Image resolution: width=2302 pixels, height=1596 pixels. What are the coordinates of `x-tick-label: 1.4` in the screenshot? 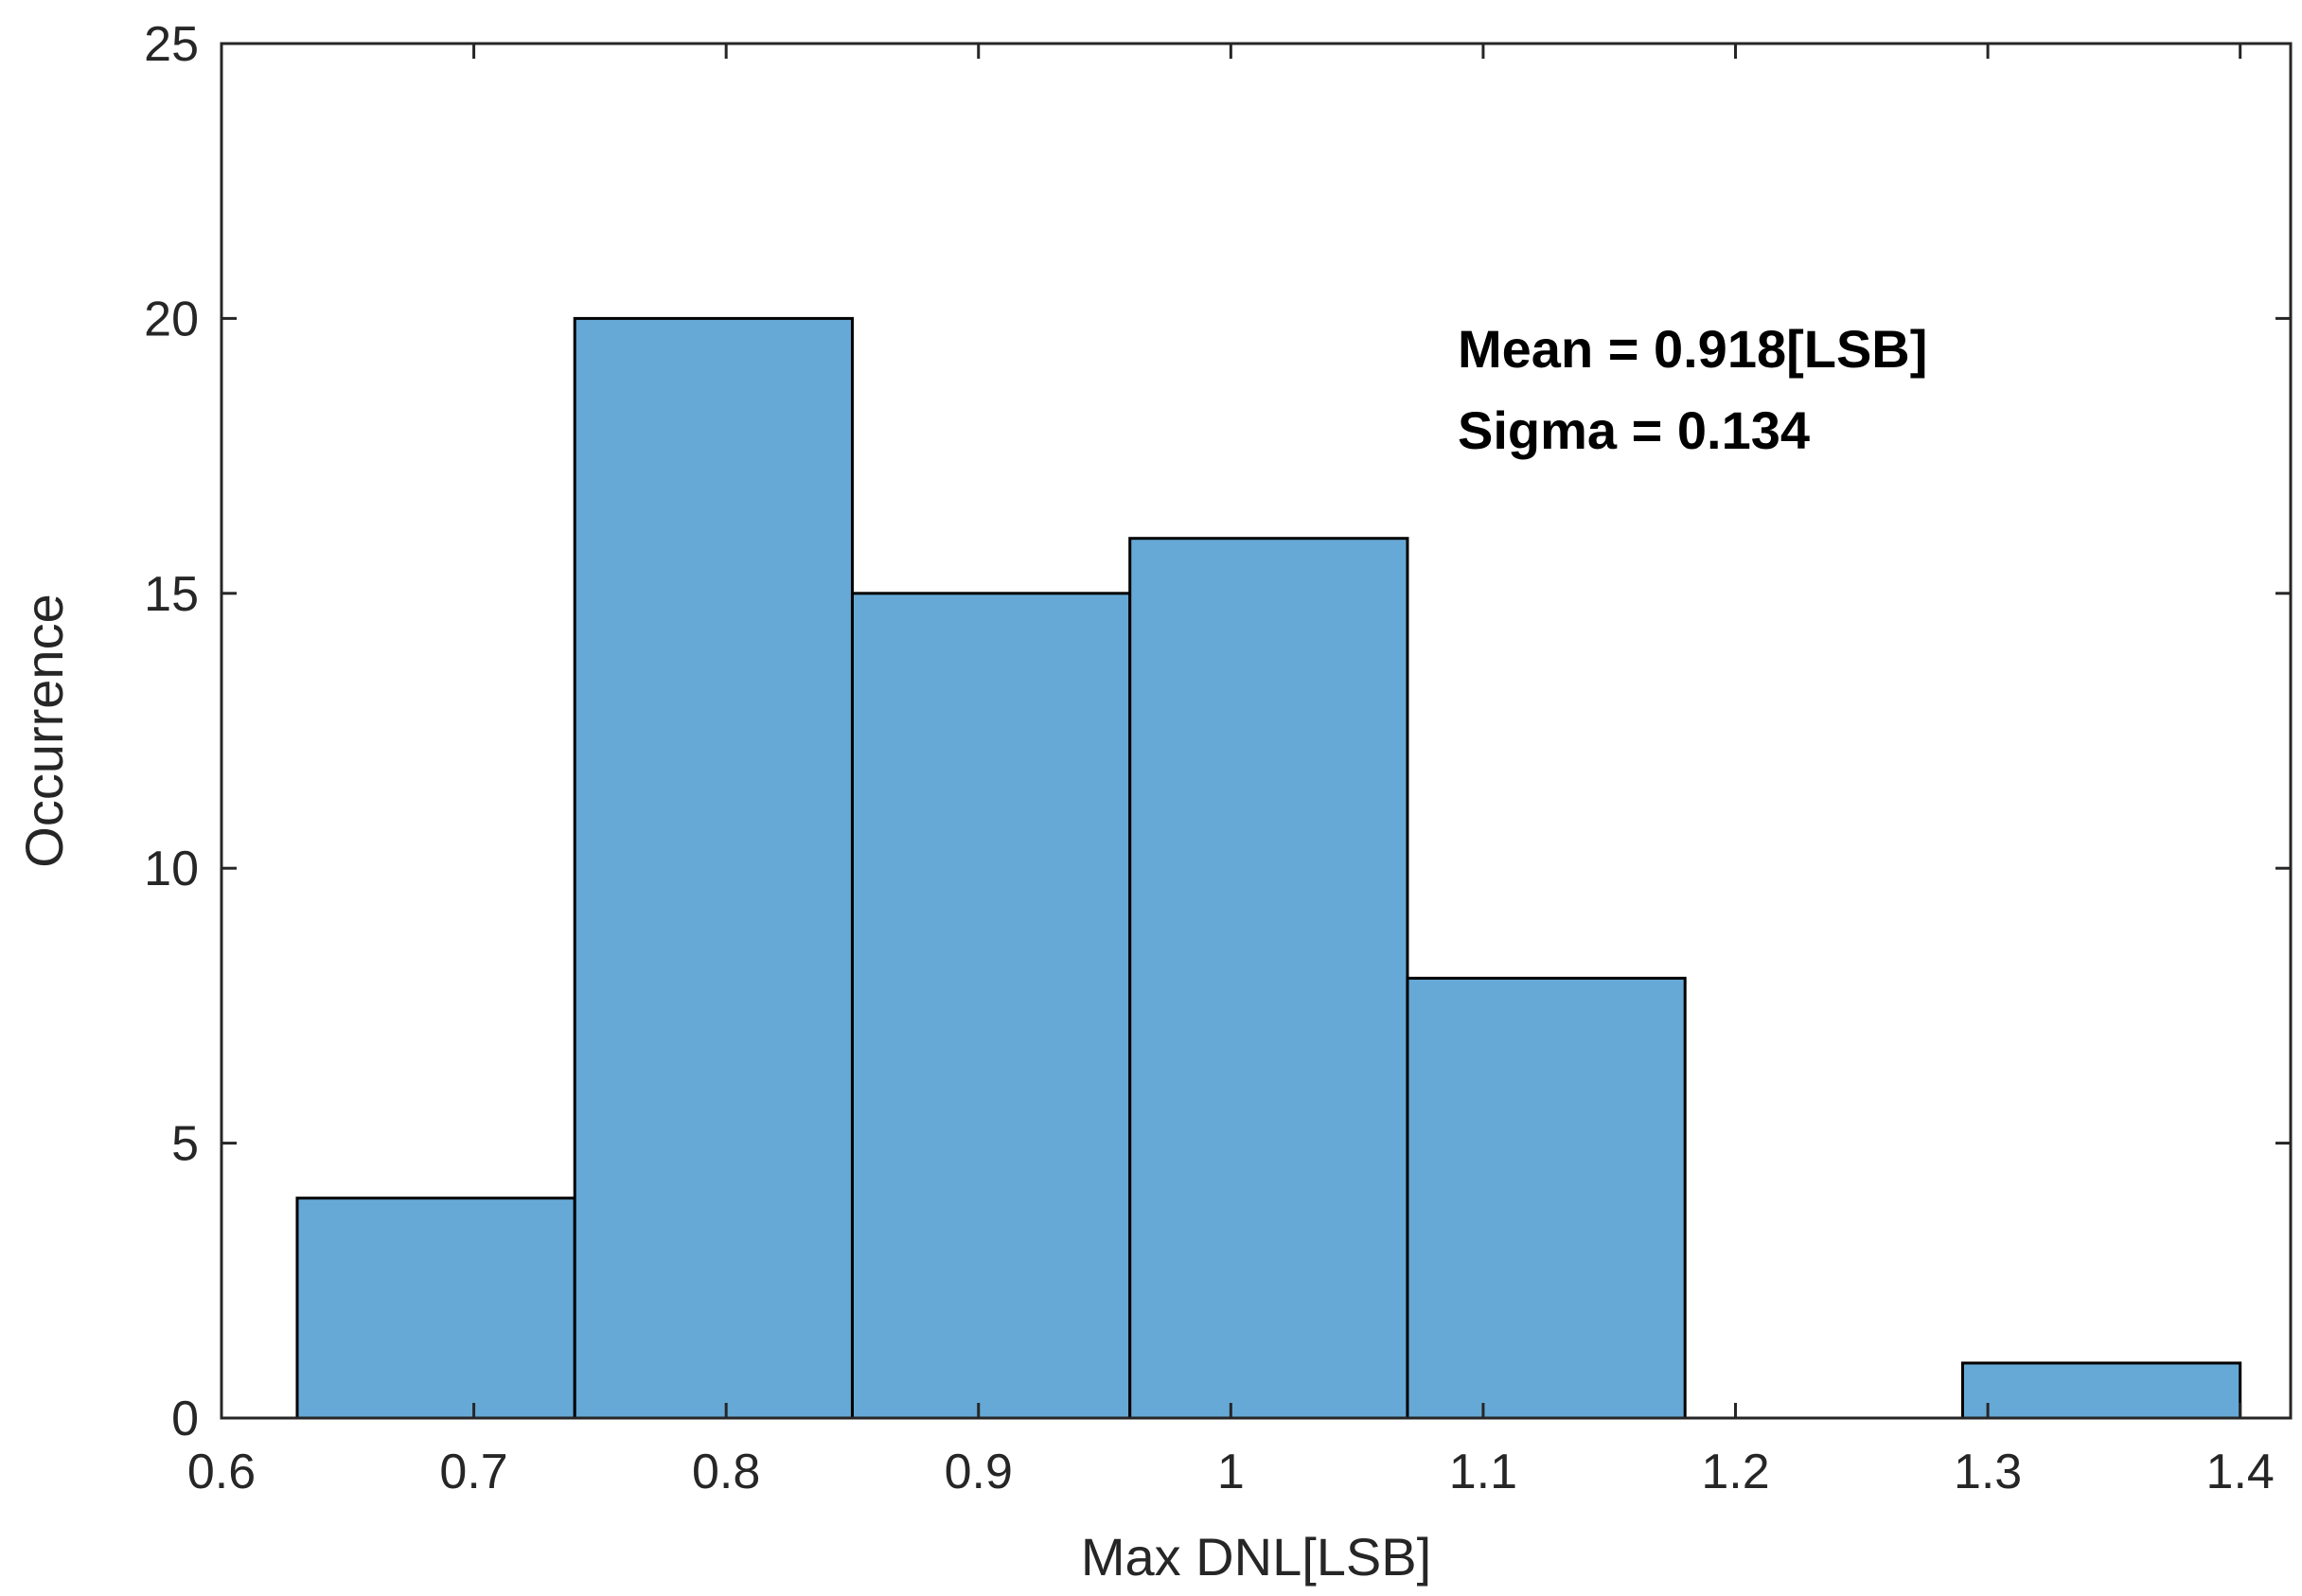 It's located at (2240, 1472).